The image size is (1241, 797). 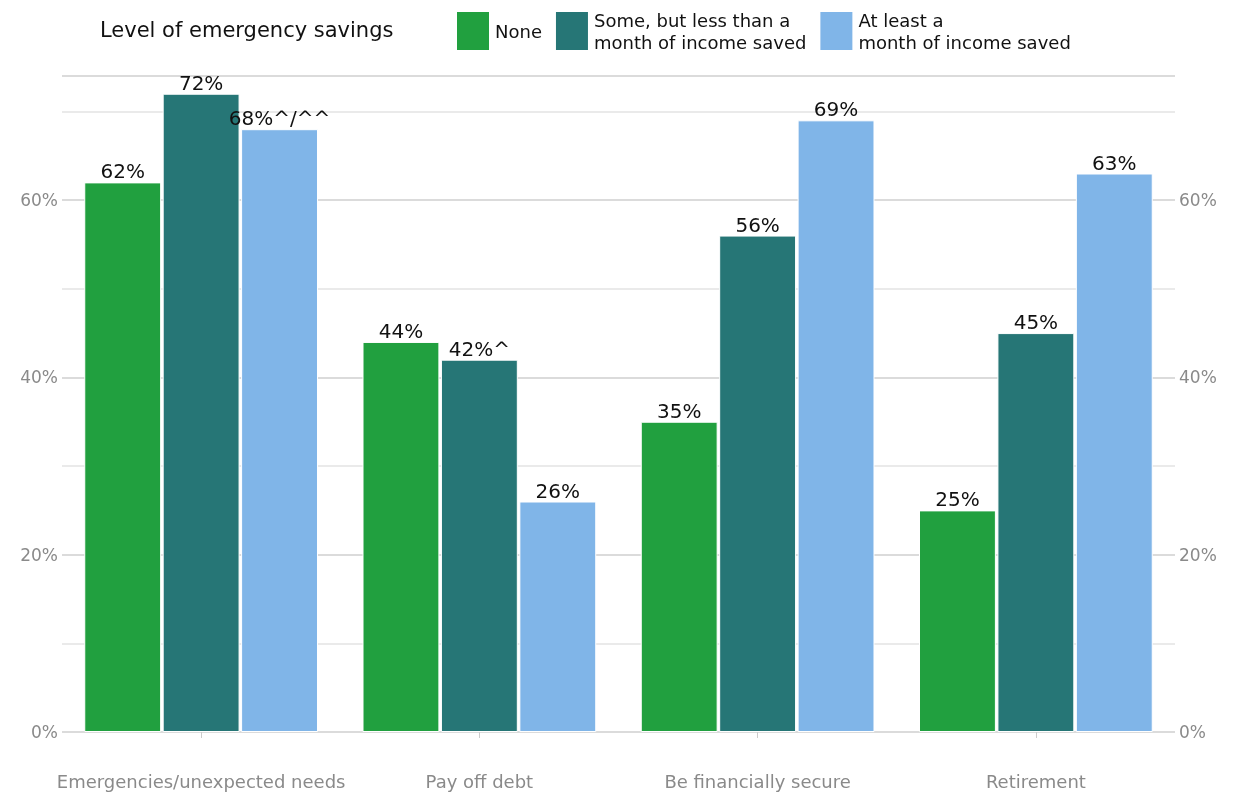 I want to click on y-tick-label: 40%, so click(x=39, y=377).